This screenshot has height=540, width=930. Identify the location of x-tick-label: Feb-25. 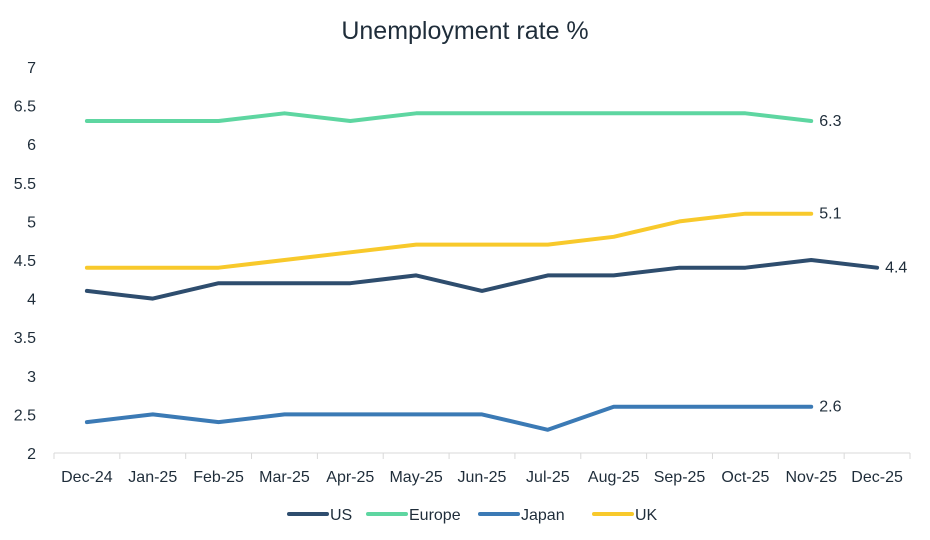
(218, 477).